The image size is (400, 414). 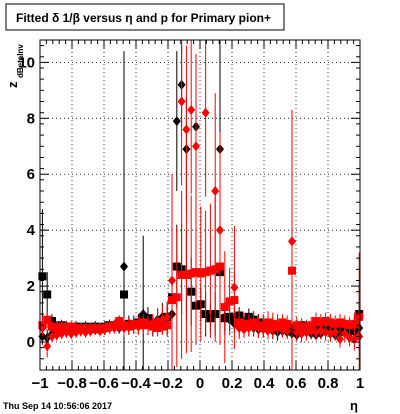 I want to click on y-tick-label: 6, so click(x=31, y=174).